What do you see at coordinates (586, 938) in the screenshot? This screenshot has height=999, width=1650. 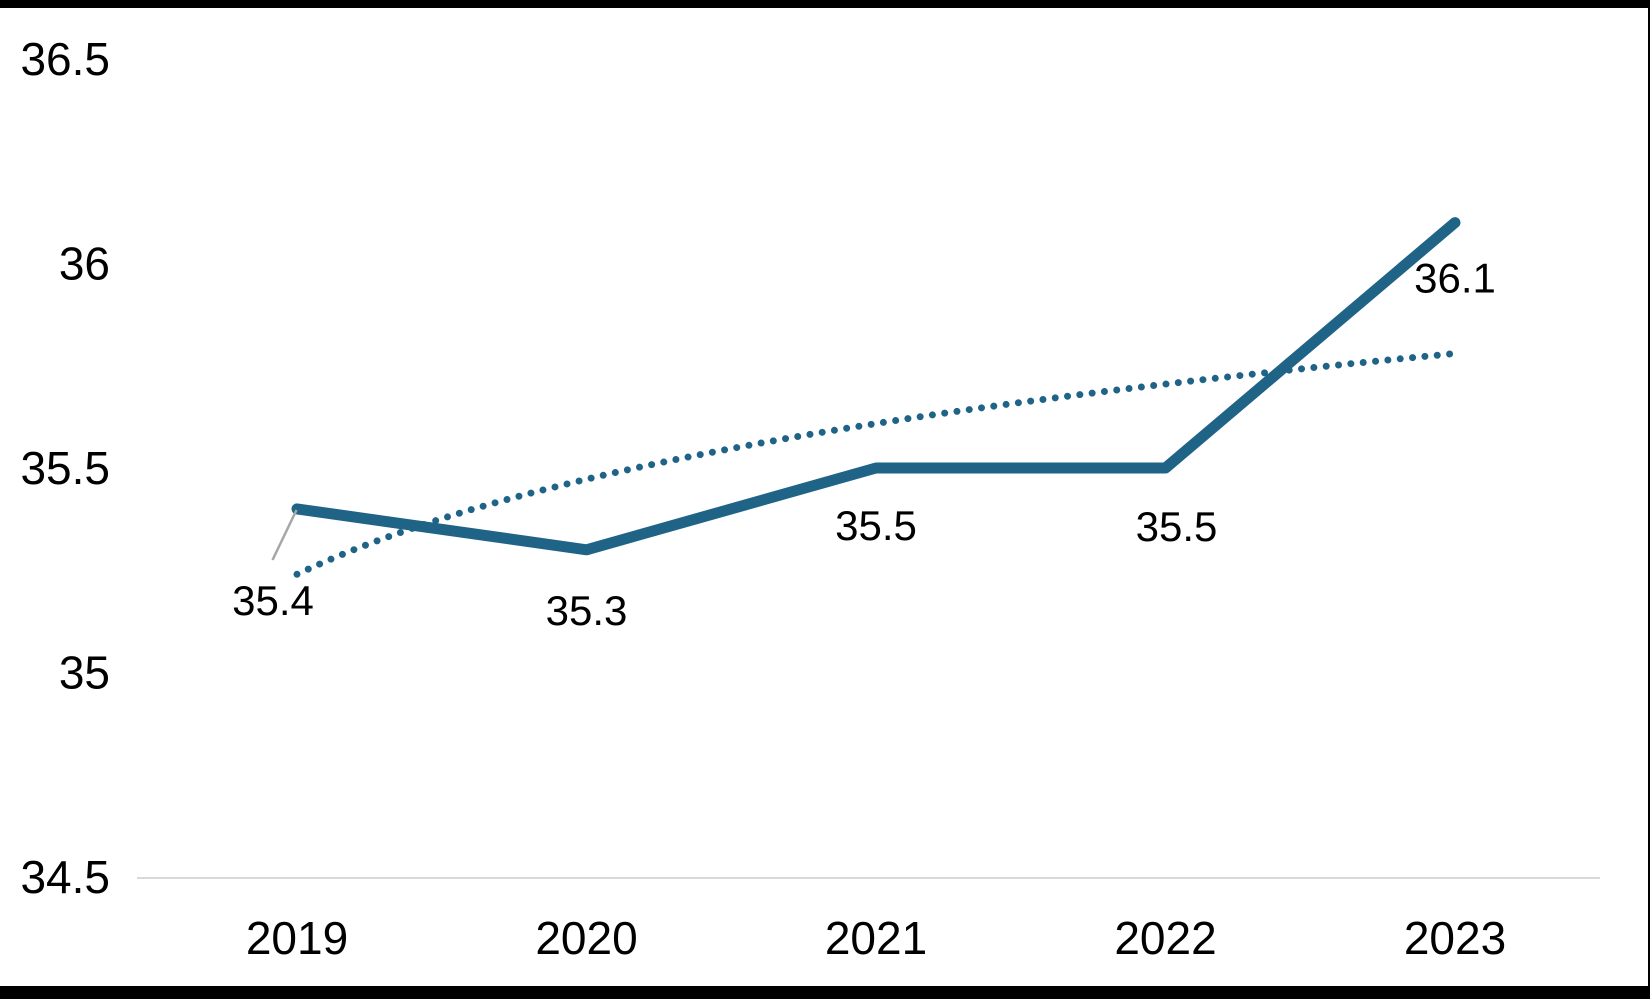 I see `x-axis-label: 2020` at bounding box center [586, 938].